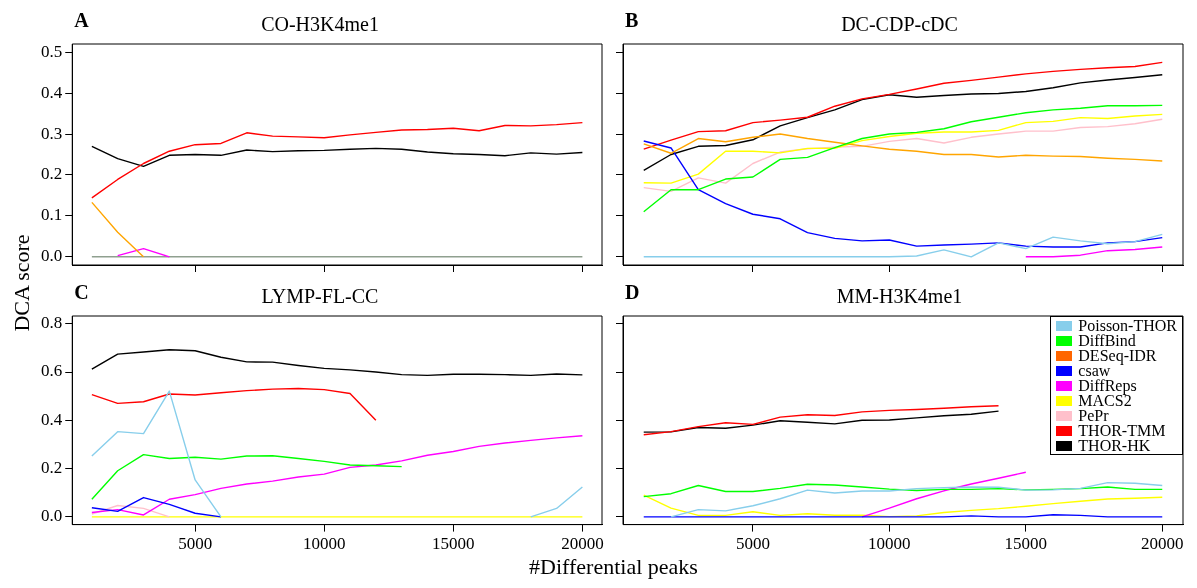 The height and width of the screenshot is (588, 1197). What do you see at coordinates (52, 133) in the screenshot?
I see `y-tick-label: 0.3` at bounding box center [52, 133].